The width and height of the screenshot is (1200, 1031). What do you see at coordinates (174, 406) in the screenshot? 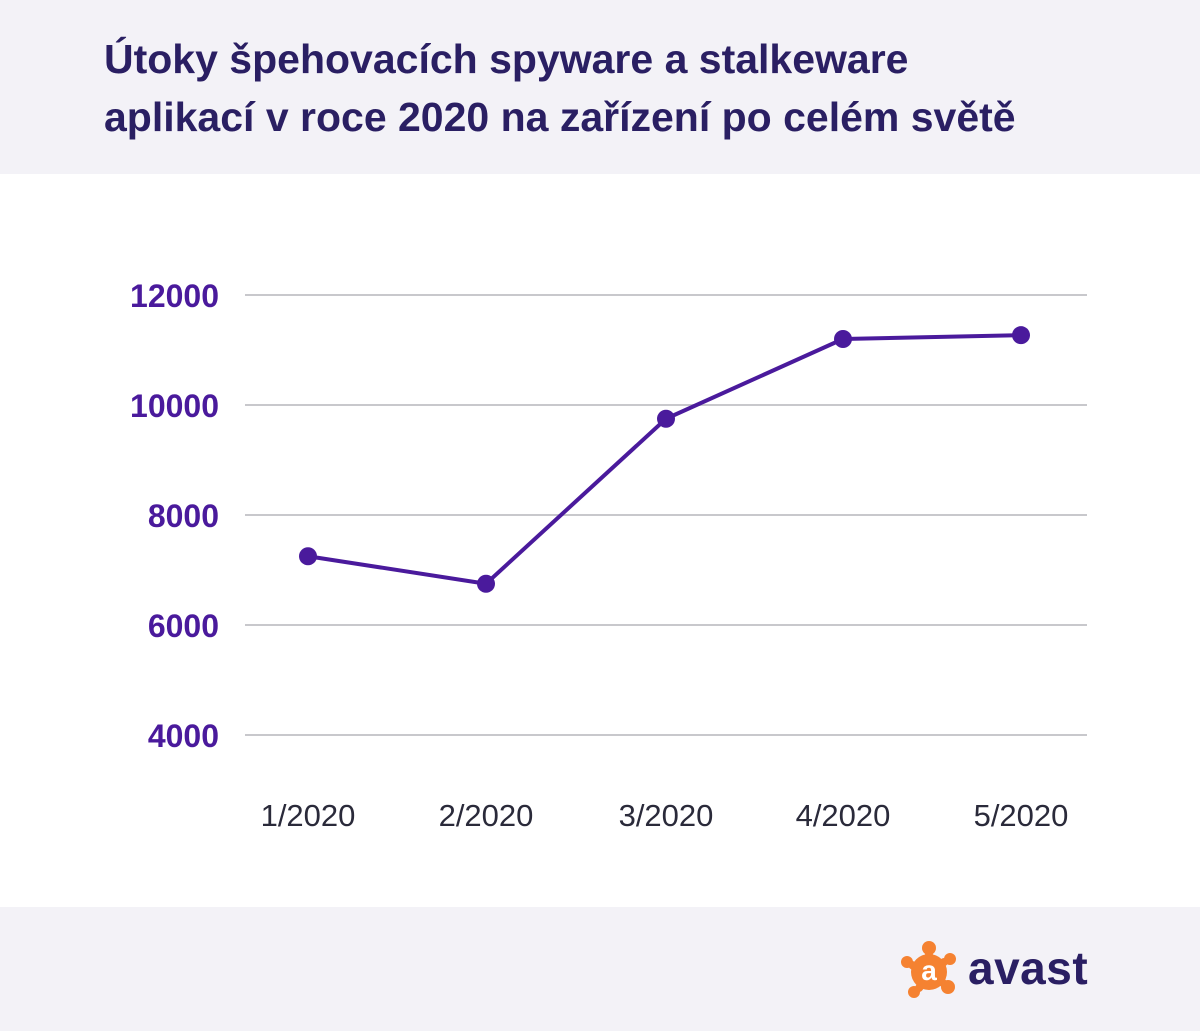
I see `y-tick-label: 10000` at bounding box center [174, 406].